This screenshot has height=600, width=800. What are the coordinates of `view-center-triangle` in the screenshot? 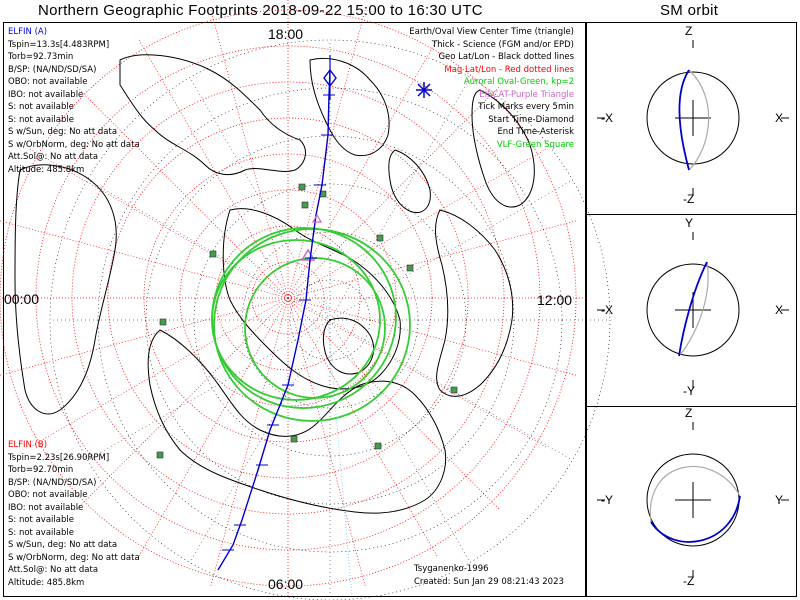 It's located at (317, 218).